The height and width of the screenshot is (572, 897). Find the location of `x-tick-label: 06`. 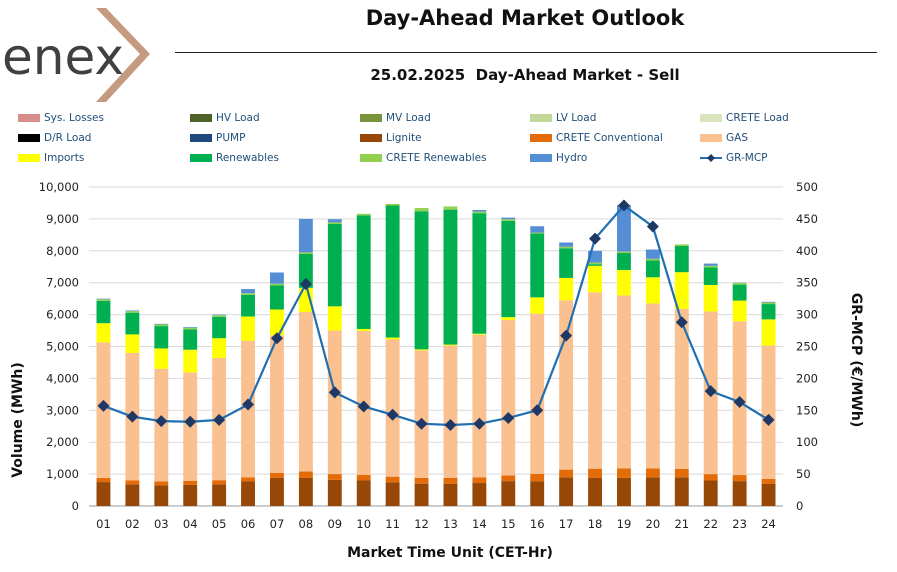

x-tick-label: 06 is located at coordinates (248, 524).